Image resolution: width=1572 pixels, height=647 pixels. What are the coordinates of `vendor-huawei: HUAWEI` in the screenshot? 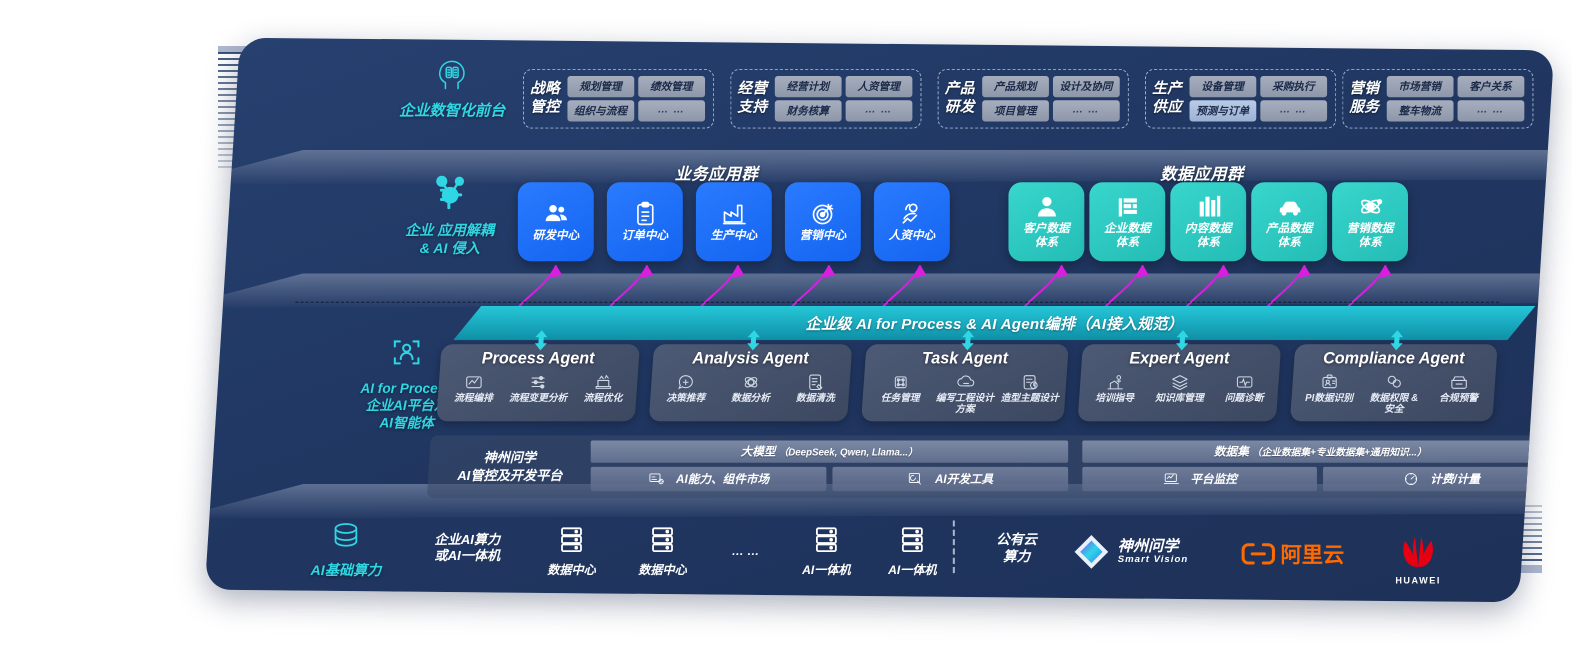 It's located at (1418, 560).